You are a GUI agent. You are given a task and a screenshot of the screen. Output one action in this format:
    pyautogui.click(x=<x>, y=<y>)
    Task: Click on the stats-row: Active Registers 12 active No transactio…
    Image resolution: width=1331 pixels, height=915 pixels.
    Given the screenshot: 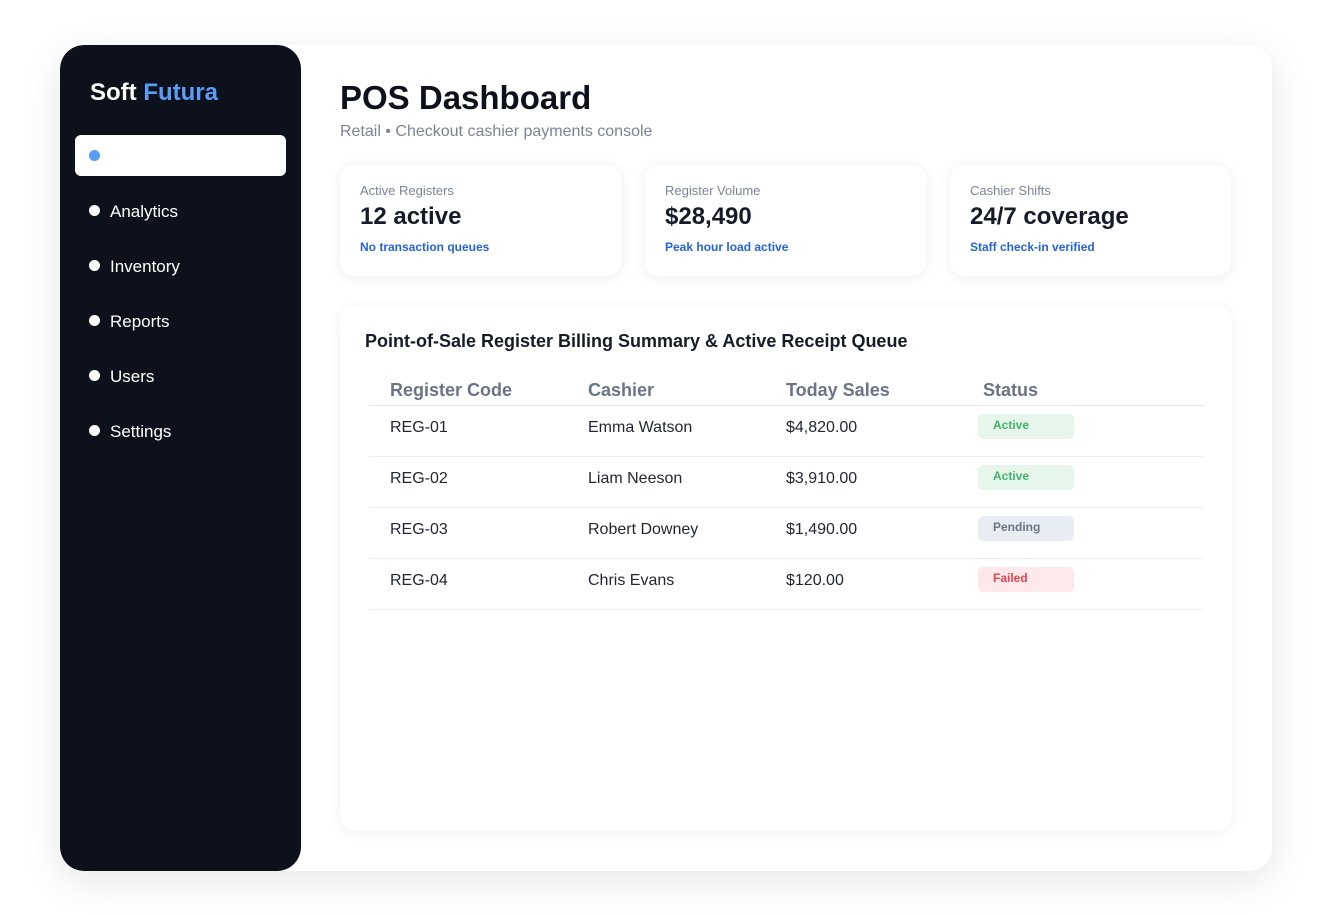 What is the action you would take?
    pyautogui.click(x=786, y=220)
    